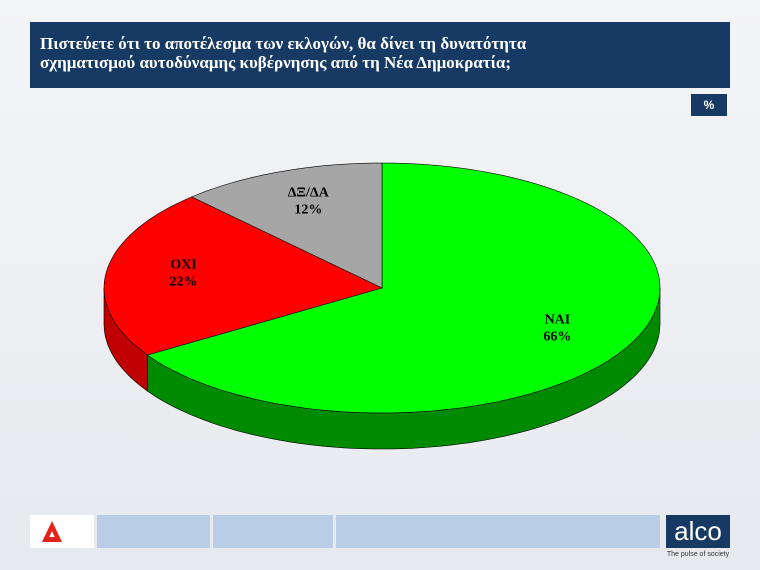 Image resolution: width=760 pixels, height=570 pixels. I want to click on value-label: 22%, so click(183, 282).